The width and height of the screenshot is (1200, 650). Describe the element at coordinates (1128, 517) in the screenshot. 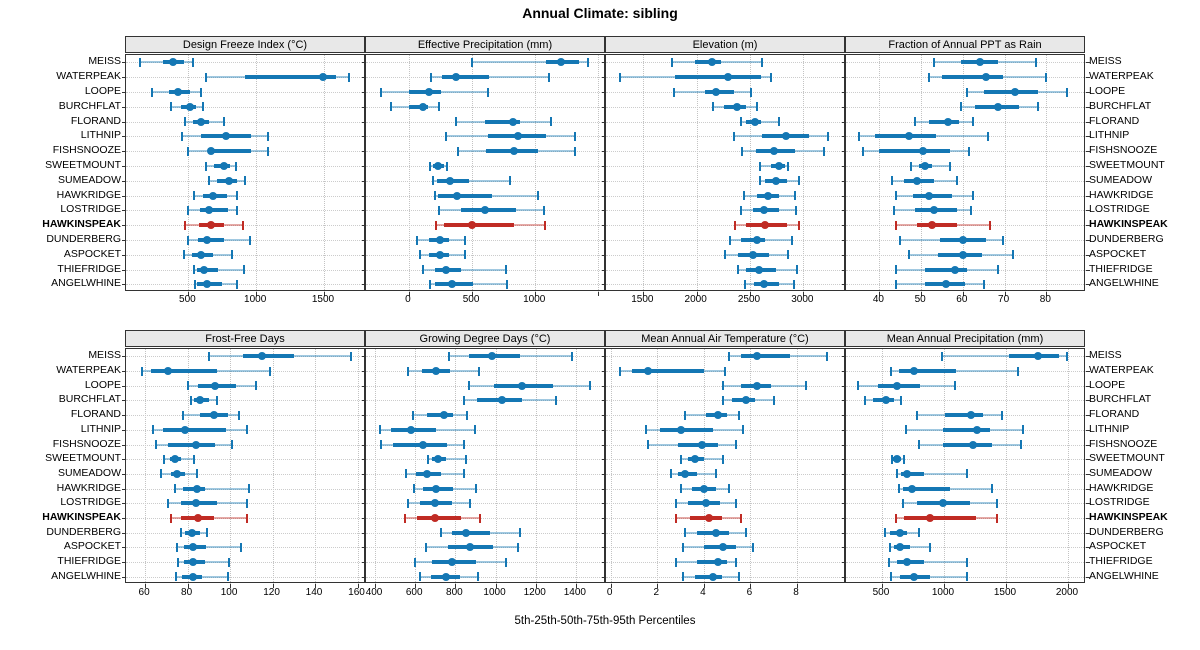

I see `site-label-right-hawkinspeak: HAWKINSPEAK` at that location.